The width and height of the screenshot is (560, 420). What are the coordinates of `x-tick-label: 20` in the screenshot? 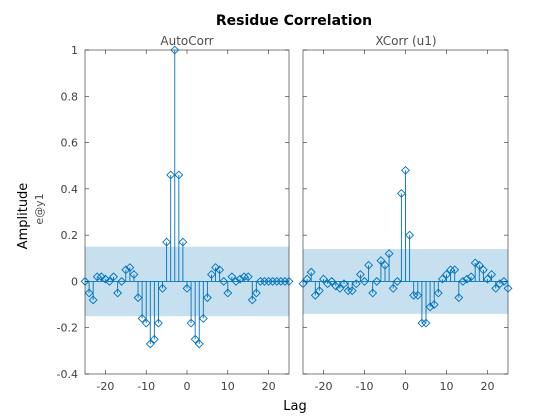 It's located at (488, 386).